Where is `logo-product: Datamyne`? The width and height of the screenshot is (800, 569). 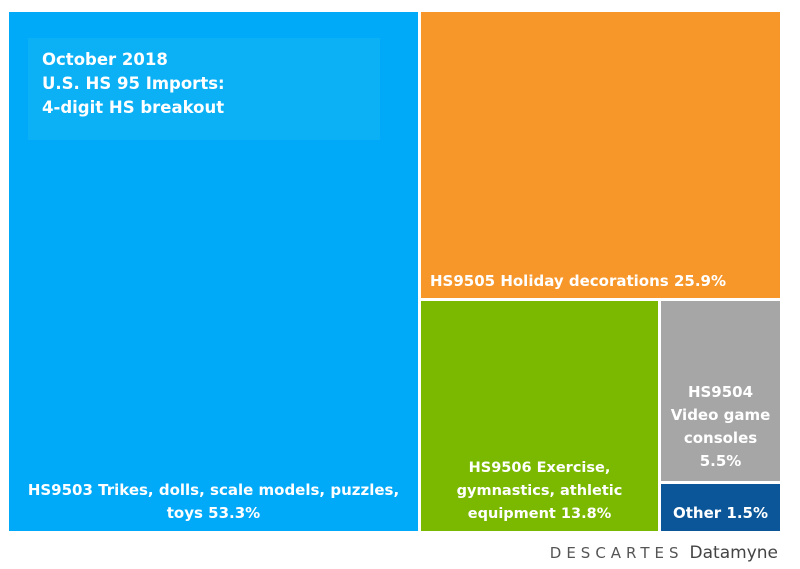 logo-product: Datamyne is located at coordinates (733, 553).